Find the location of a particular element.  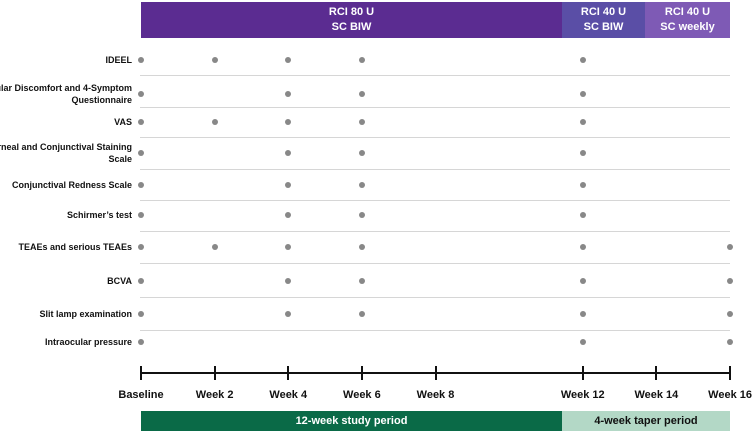

treatment-band: RCI 80 U SC BIW is located at coordinates (351, 20).